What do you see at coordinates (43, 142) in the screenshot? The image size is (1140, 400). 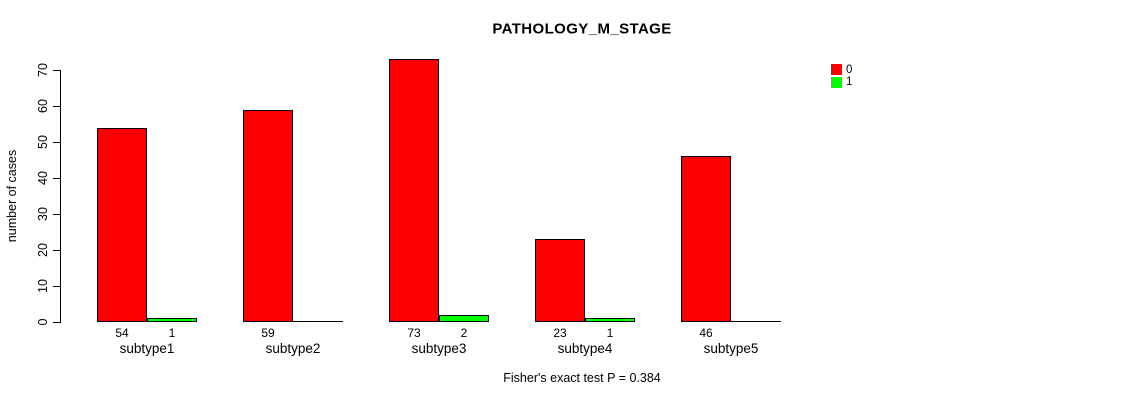 I see `y-axis-tick-label: 50` at bounding box center [43, 142].